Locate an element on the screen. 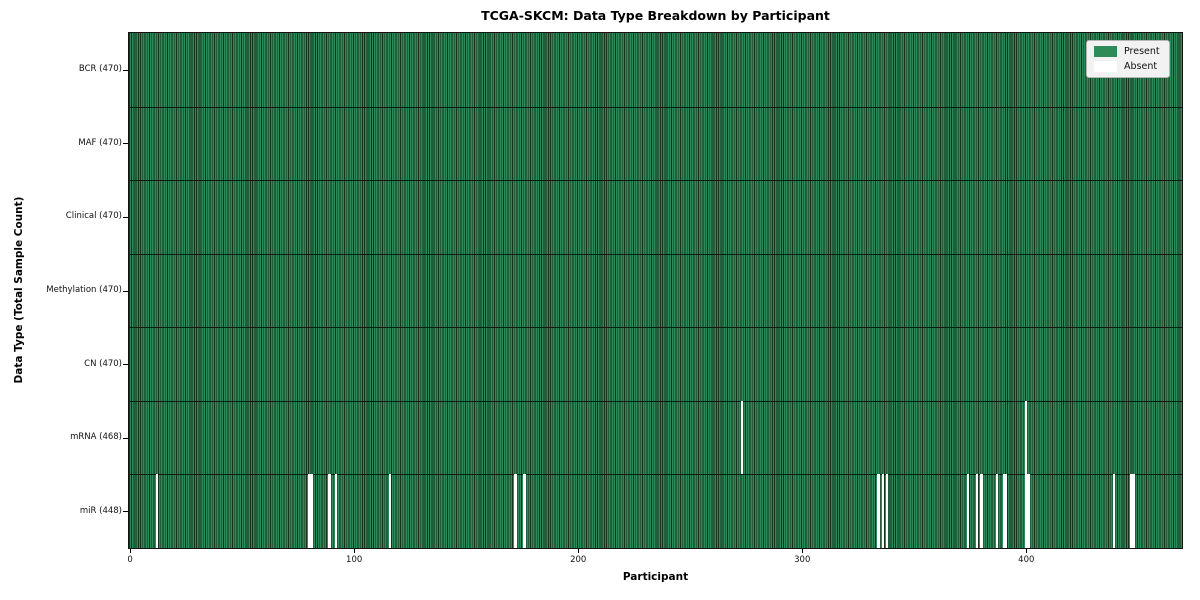 The width and height of the screenshot is (1200, 600). y-tick-label: mRNA (468) is located at coordinates (96, 437).